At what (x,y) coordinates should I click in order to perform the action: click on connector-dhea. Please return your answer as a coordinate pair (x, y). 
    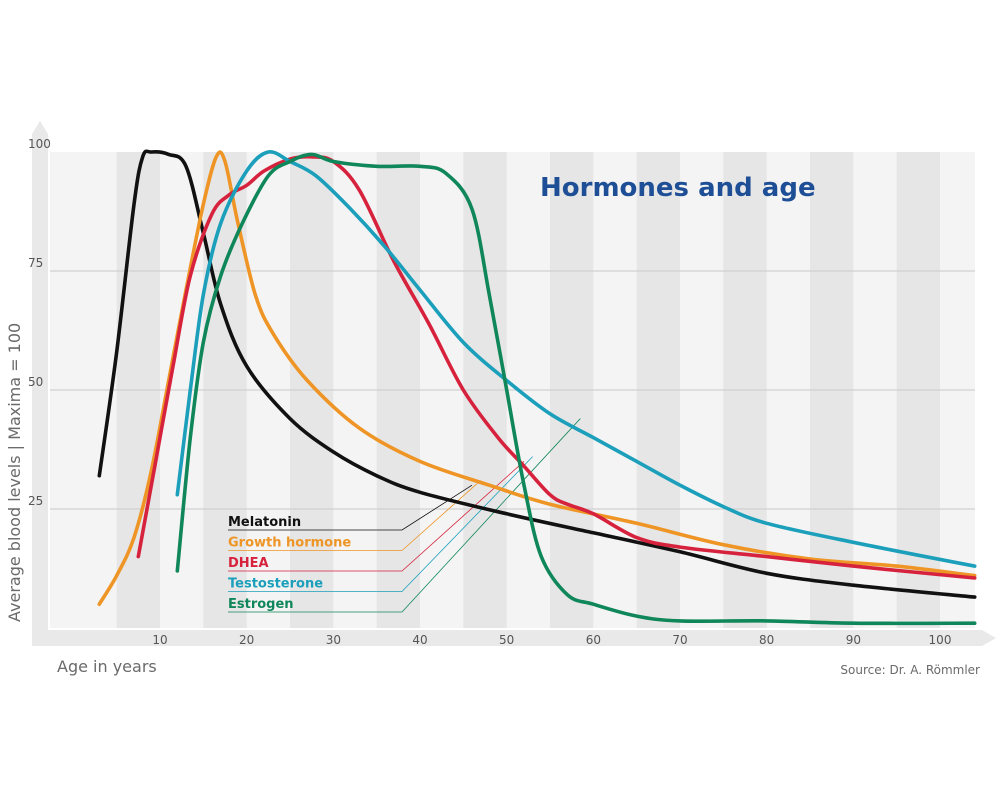
    Looking at the image, I should click on (376, 516).